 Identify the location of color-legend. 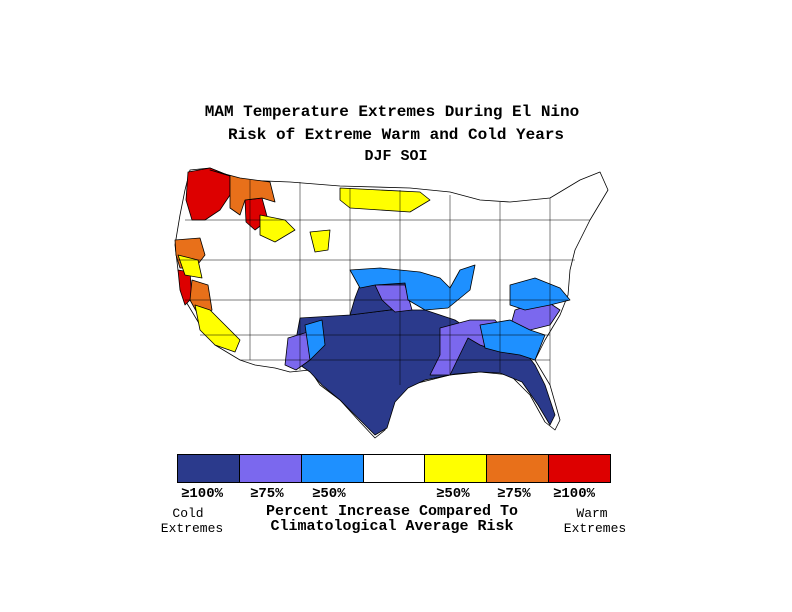
(394, 468).